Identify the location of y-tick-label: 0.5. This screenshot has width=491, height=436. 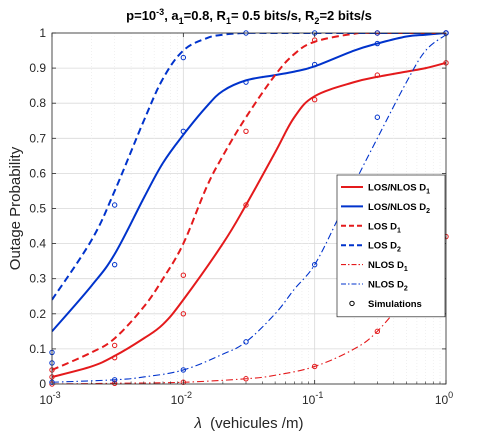
(37, 209).